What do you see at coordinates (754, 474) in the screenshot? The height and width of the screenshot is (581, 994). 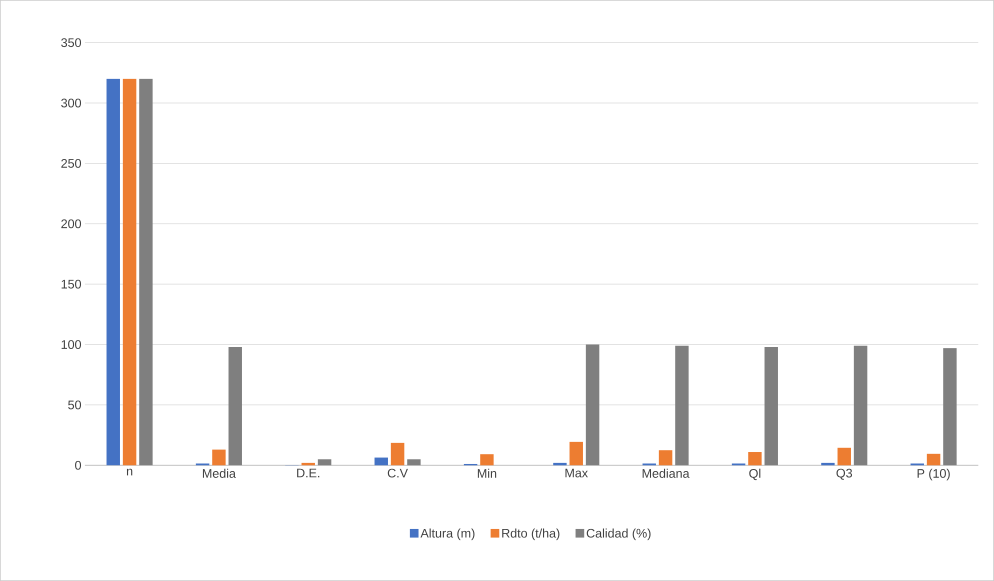 I see `x-tick-label: Ql` at bounding box center [754, 474].